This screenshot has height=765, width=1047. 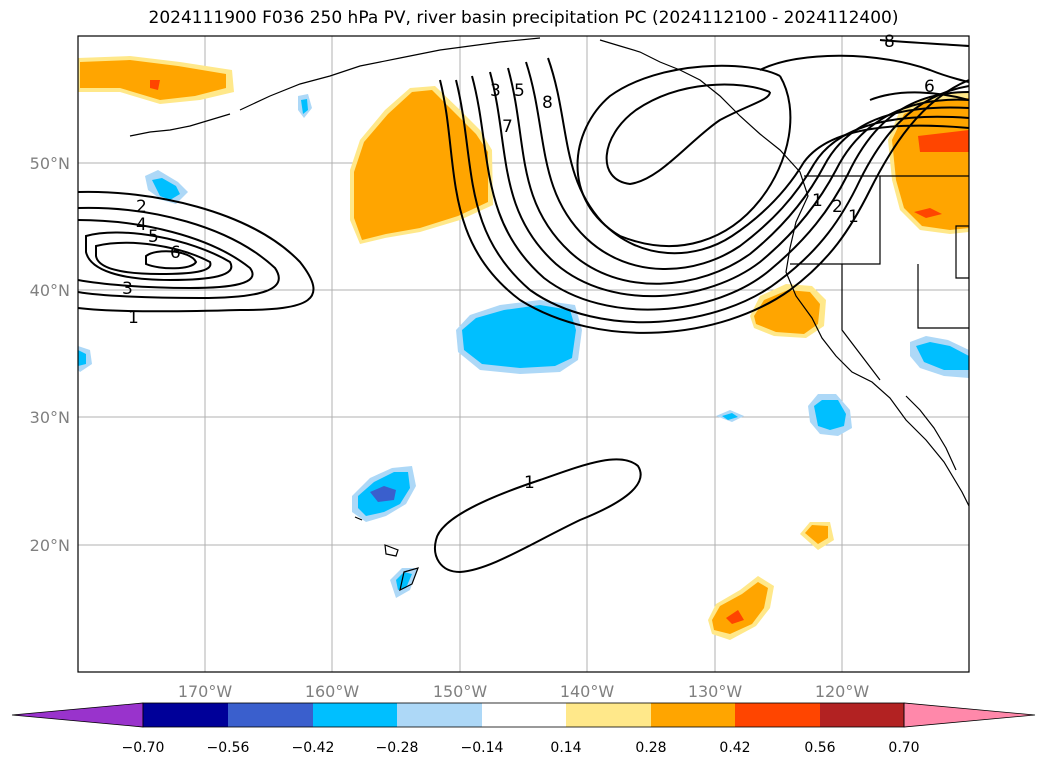 I want to click on lon-tick: 130°W, so click(x=715, y=691).